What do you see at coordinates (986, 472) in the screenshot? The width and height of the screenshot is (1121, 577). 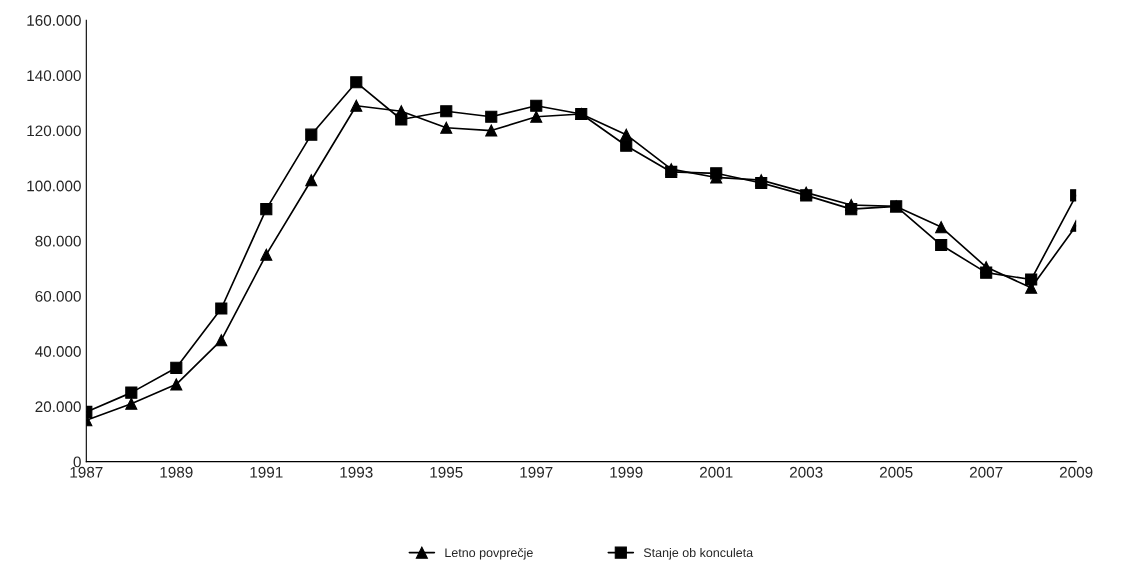 I see `x-tick-label: 2007` at bounding box center [986, 472].